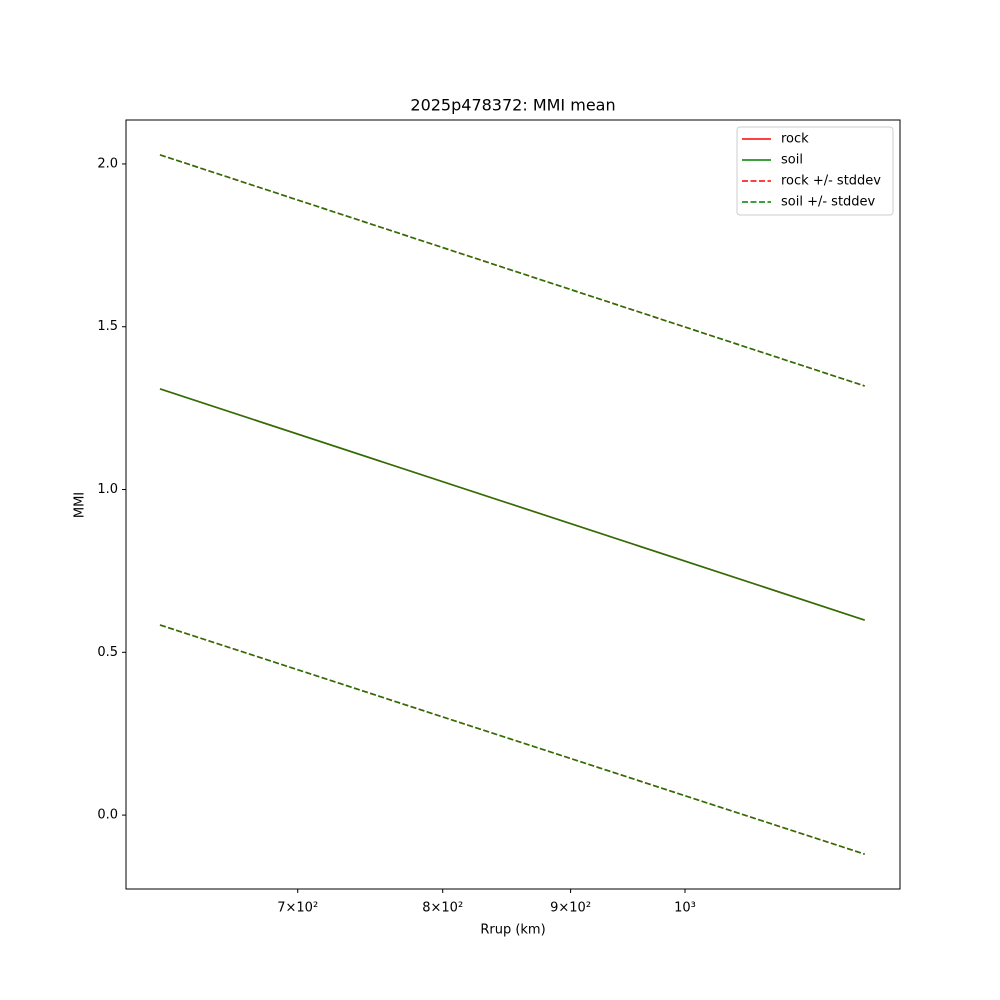  Describe the element at coordinates (792, 160) in the screenshot. I see `legend-label: soil` at that location.